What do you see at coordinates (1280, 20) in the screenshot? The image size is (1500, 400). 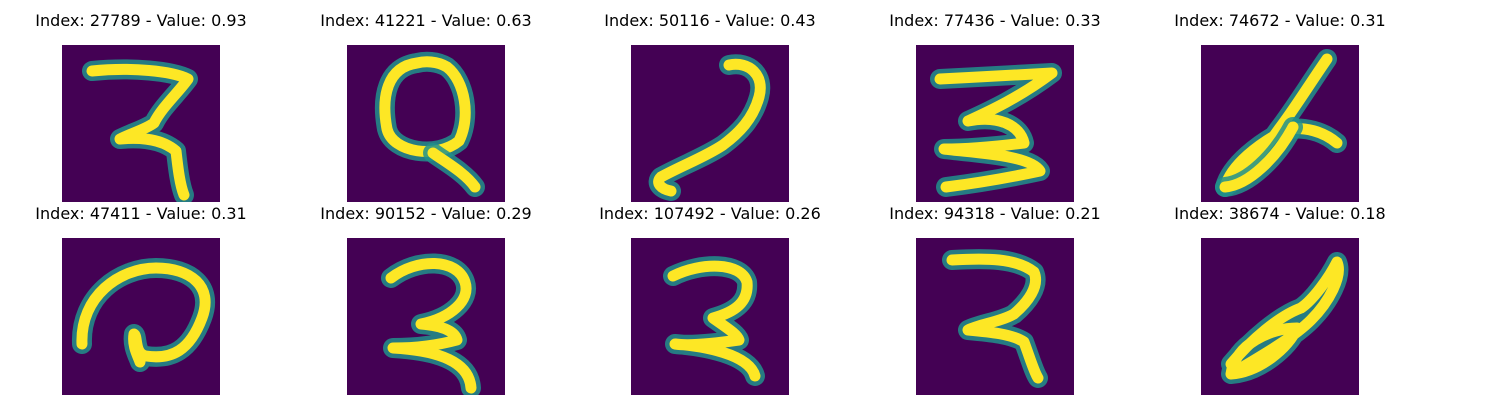 I see `panel-title: Index: 74672 - Value: 0.31` at bounding box center [1280, 20].